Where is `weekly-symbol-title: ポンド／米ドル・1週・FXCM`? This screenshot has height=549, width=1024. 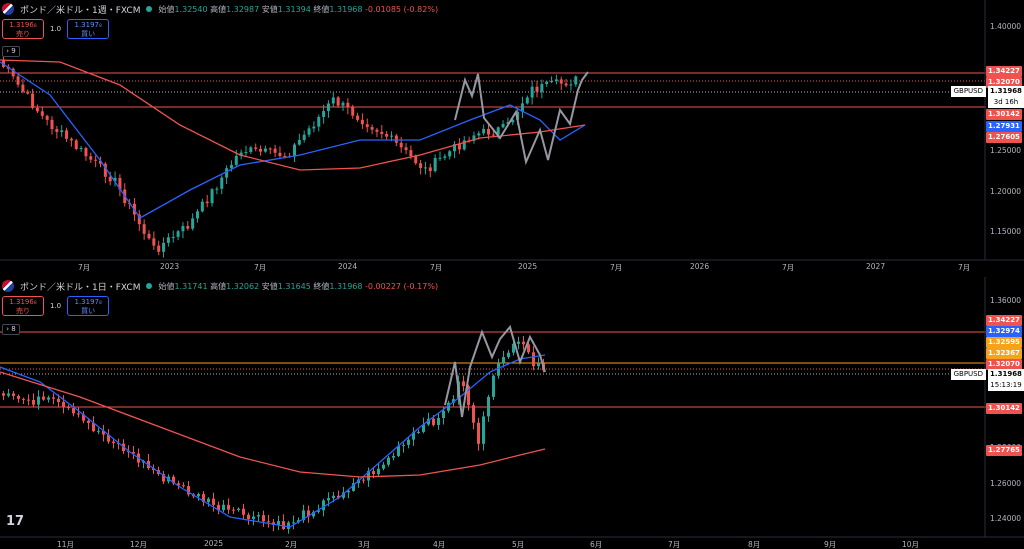 weekly-symbol-title: ポンド／米ドル・1週・FXCM is located at coordinates (80, 10).